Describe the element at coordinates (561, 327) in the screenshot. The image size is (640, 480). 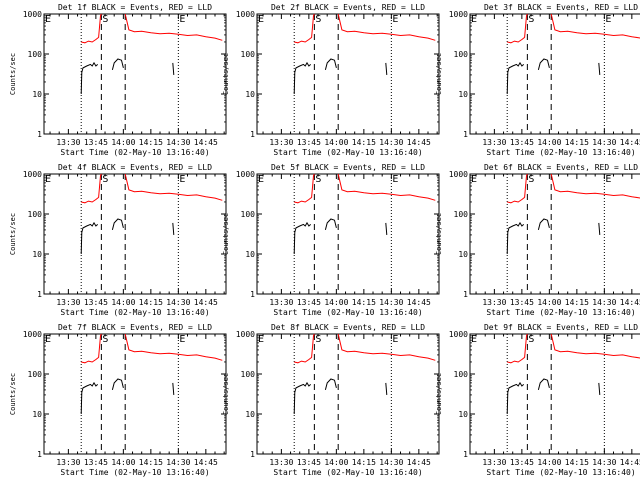
I see `panel-title: Det 9f BLACK = Events, RED = LLD` at that location.